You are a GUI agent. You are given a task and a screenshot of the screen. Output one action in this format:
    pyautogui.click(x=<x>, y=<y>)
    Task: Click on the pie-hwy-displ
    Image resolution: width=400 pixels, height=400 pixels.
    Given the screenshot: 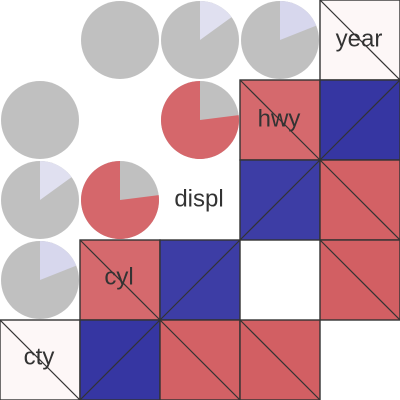 What is the action you would take?
    pyautogui.click(x=200, y=120)
    